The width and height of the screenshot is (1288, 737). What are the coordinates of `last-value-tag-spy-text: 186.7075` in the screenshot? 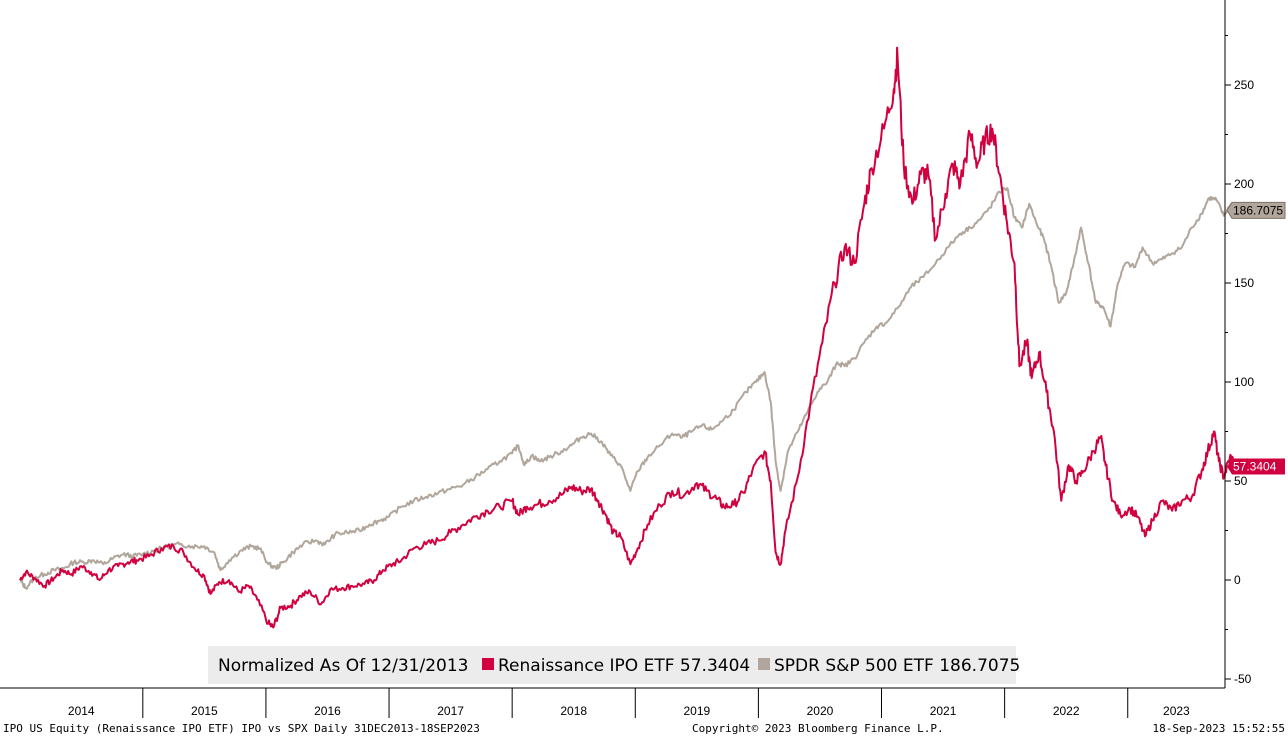 It's located at (1258, 210).